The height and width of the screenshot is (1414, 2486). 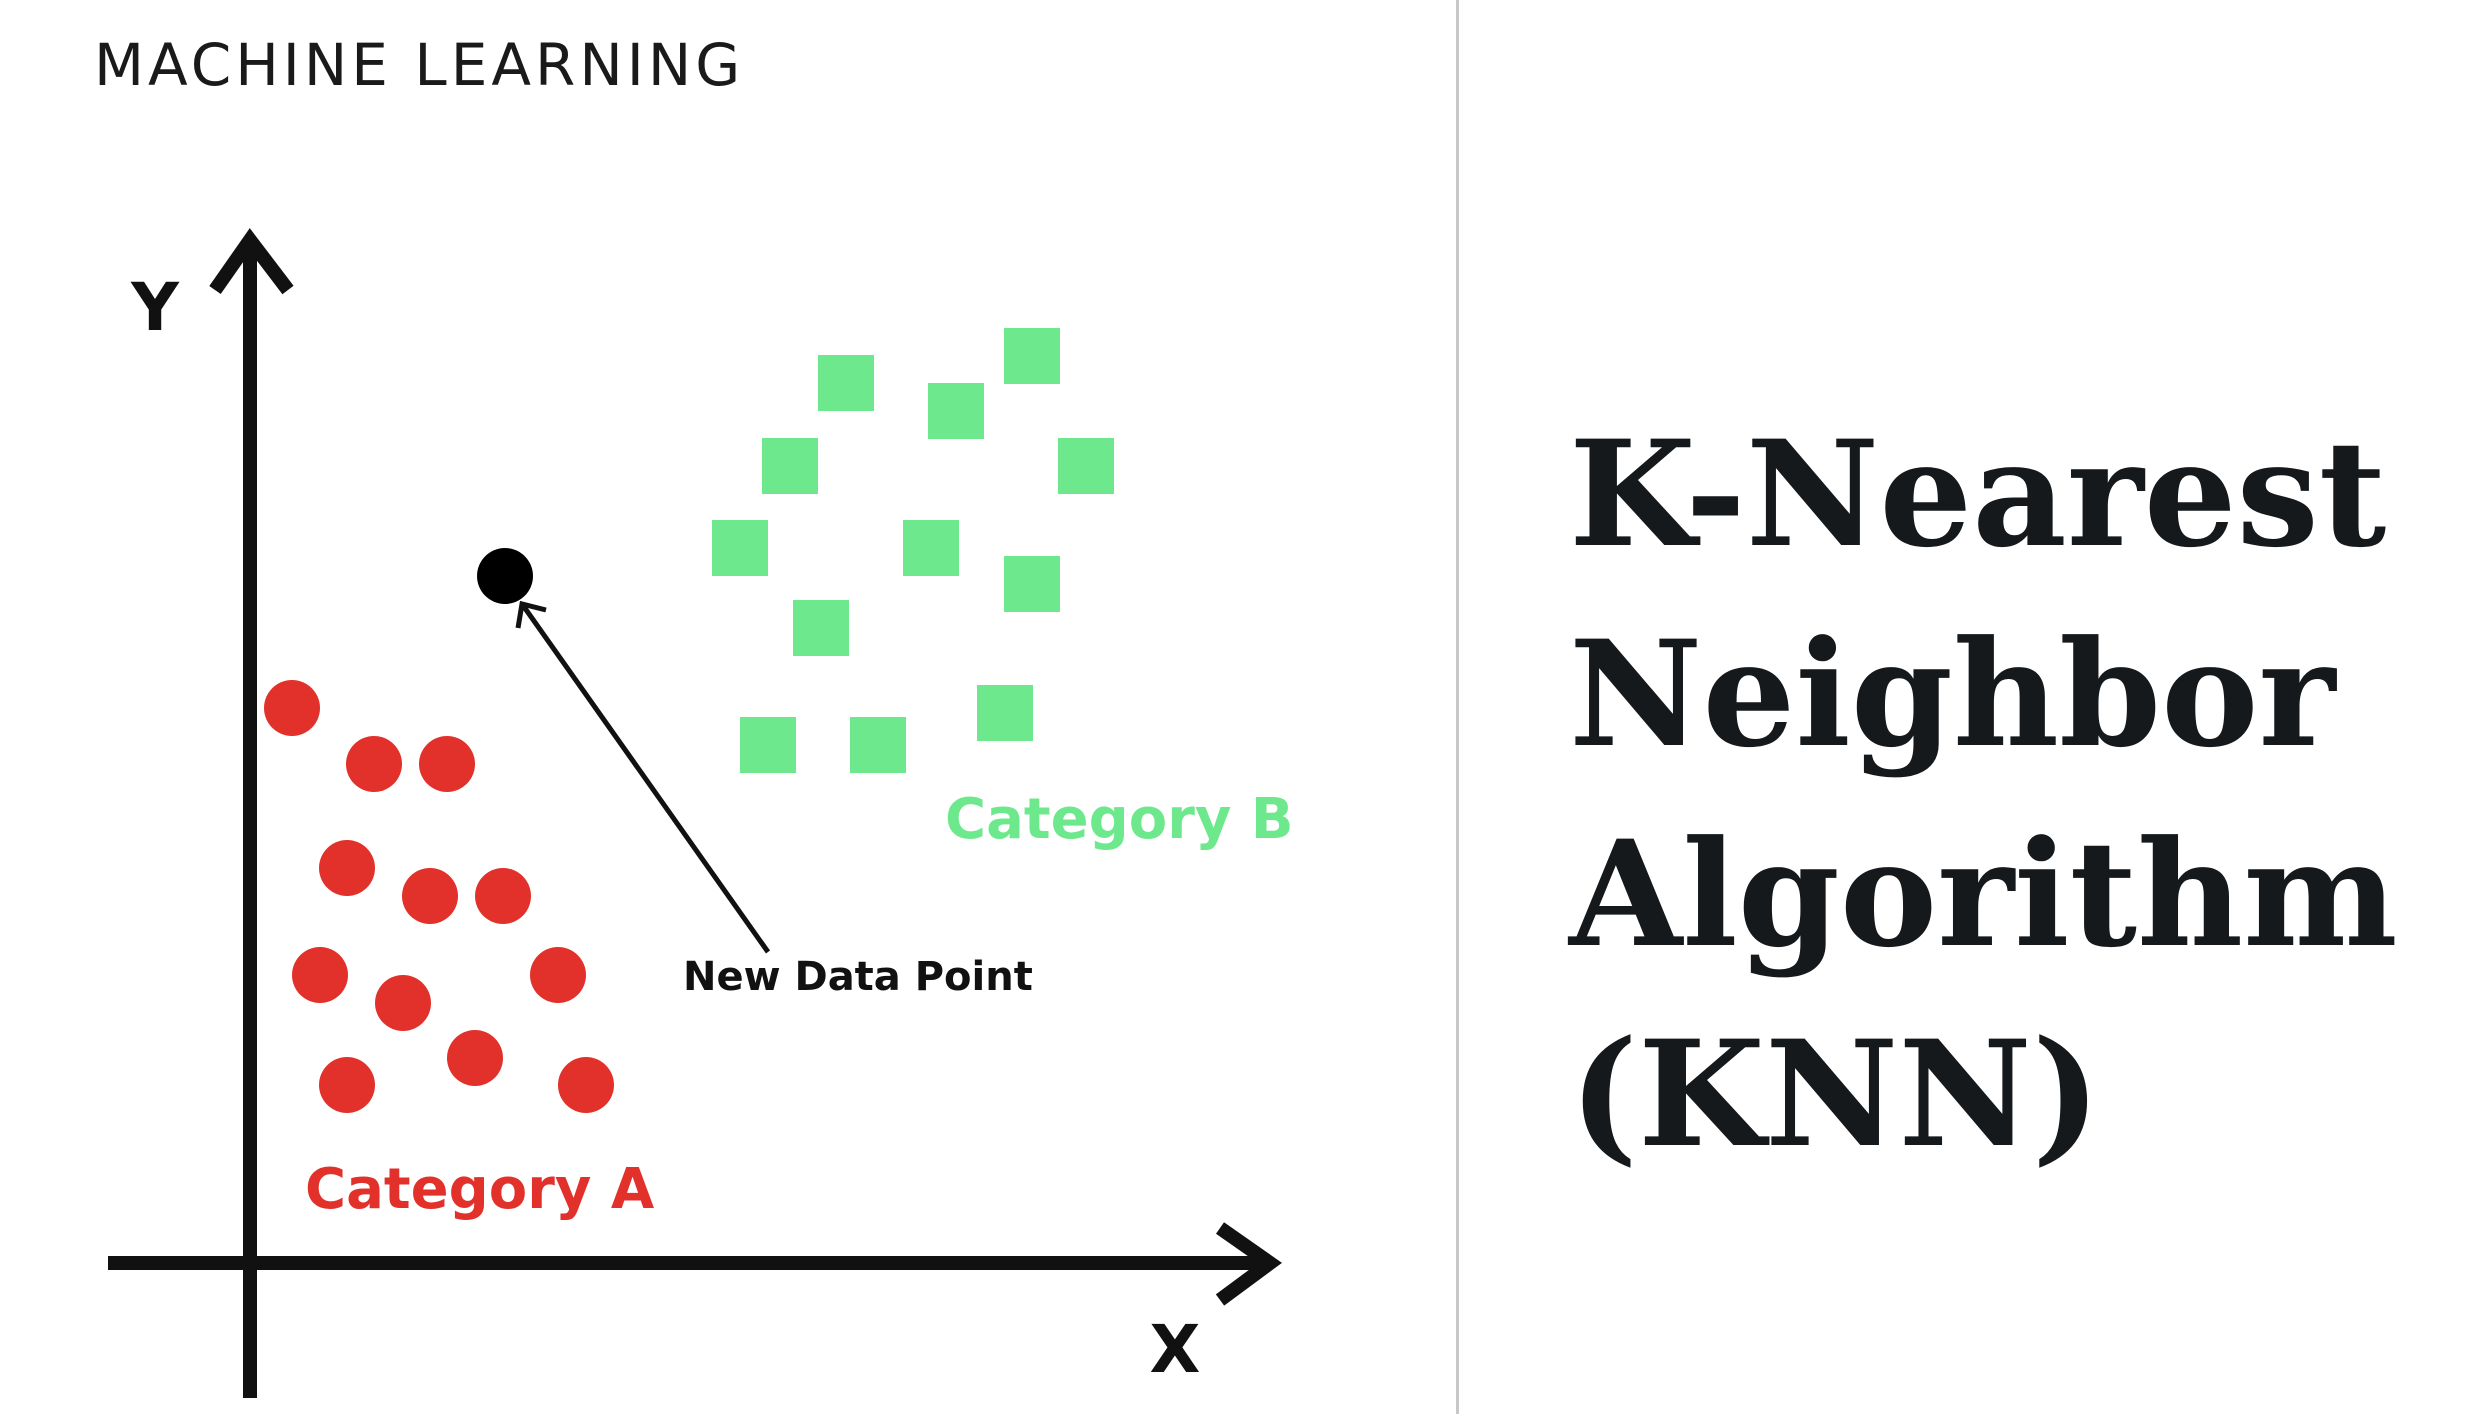 I want to click on category-a-points, so click(x=439, y=896).